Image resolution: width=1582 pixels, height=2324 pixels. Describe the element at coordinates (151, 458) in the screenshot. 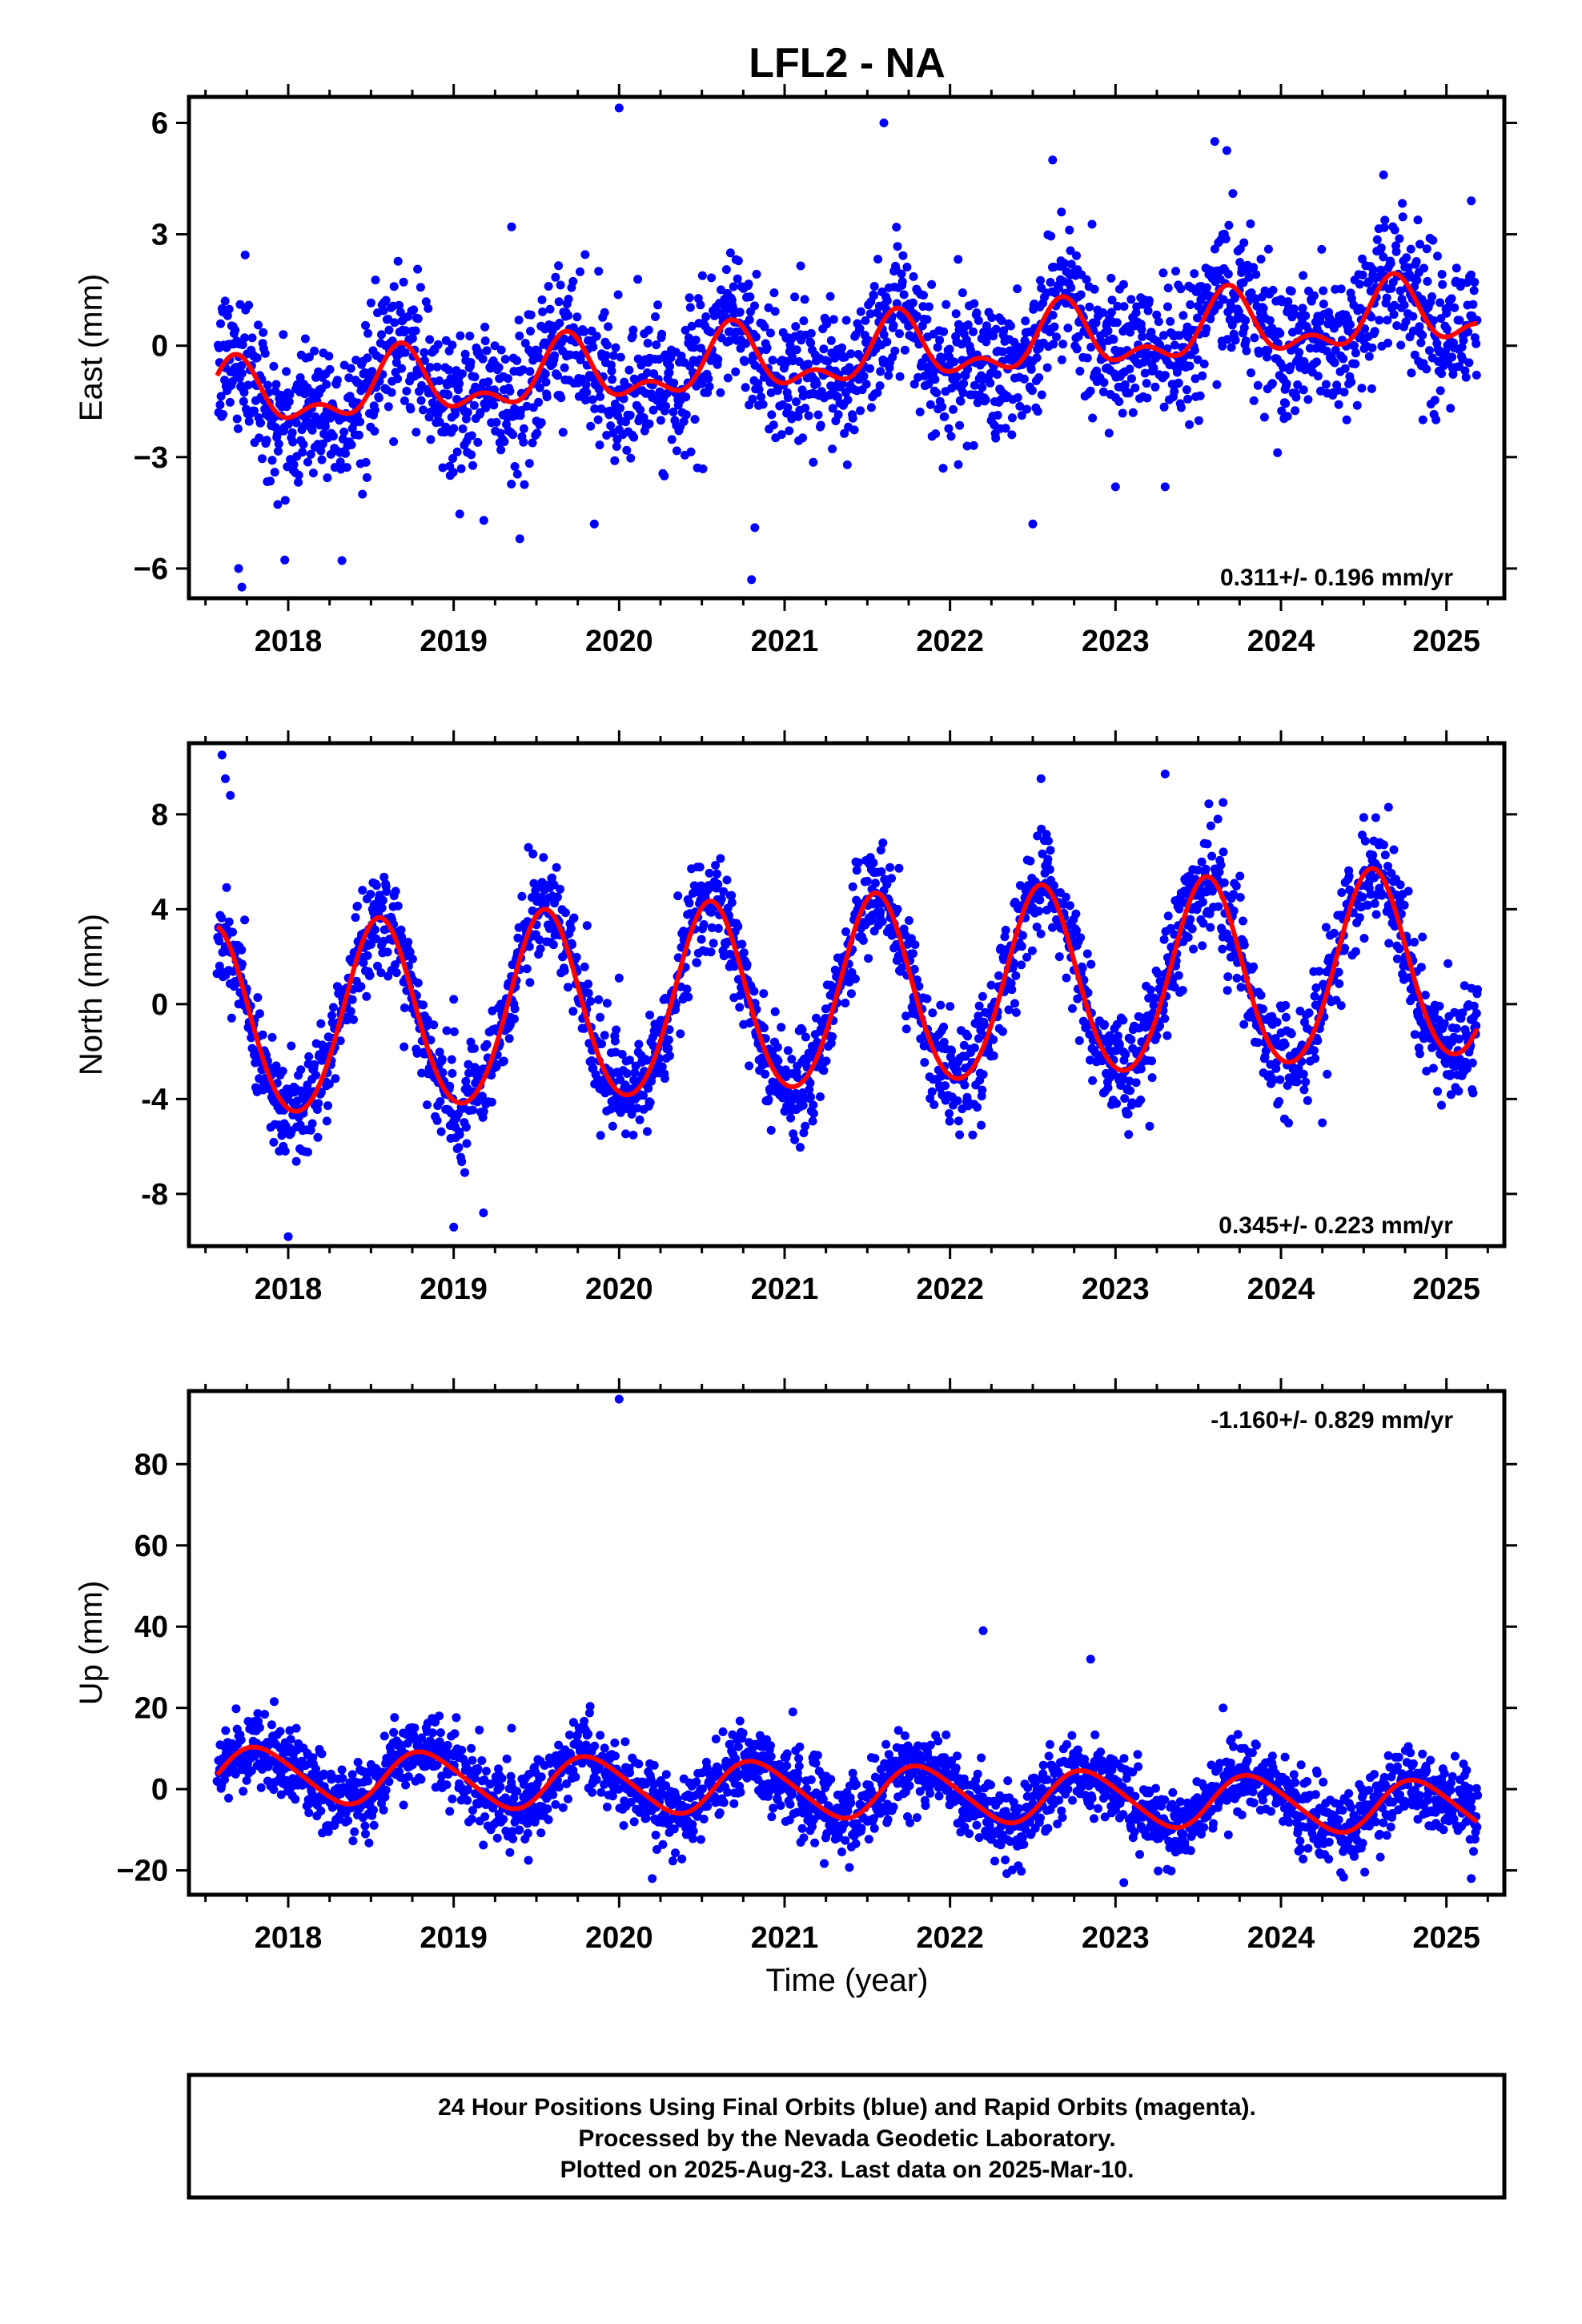

I see `y-tick-label: −3` at that location.